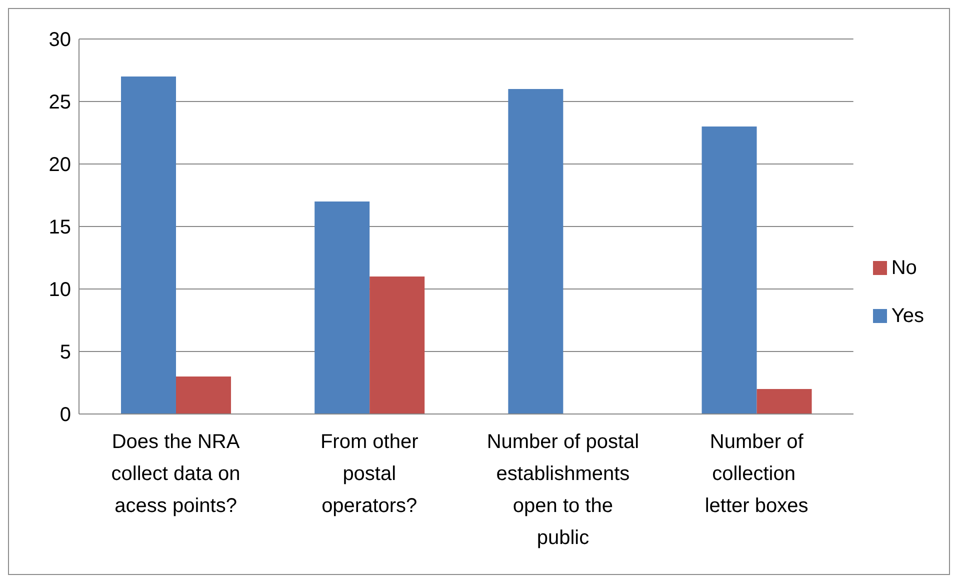 The height and width of the screenshot is (583, 958). What do you see at coordinates (65, 353) in the screenshot?
I see `y-tick-label: 5` at bounding box center [65, 353].